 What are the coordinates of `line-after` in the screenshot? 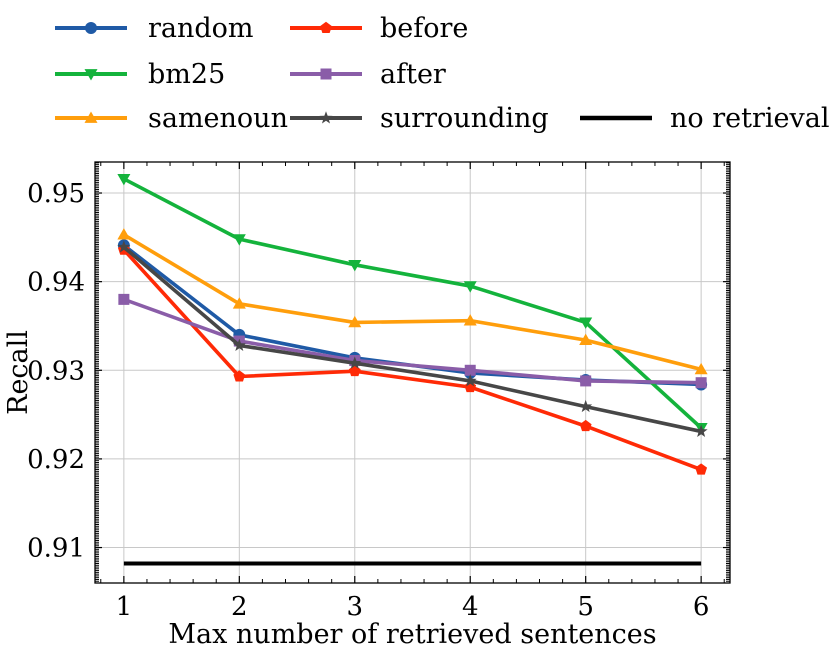 It's located at (412, 341).